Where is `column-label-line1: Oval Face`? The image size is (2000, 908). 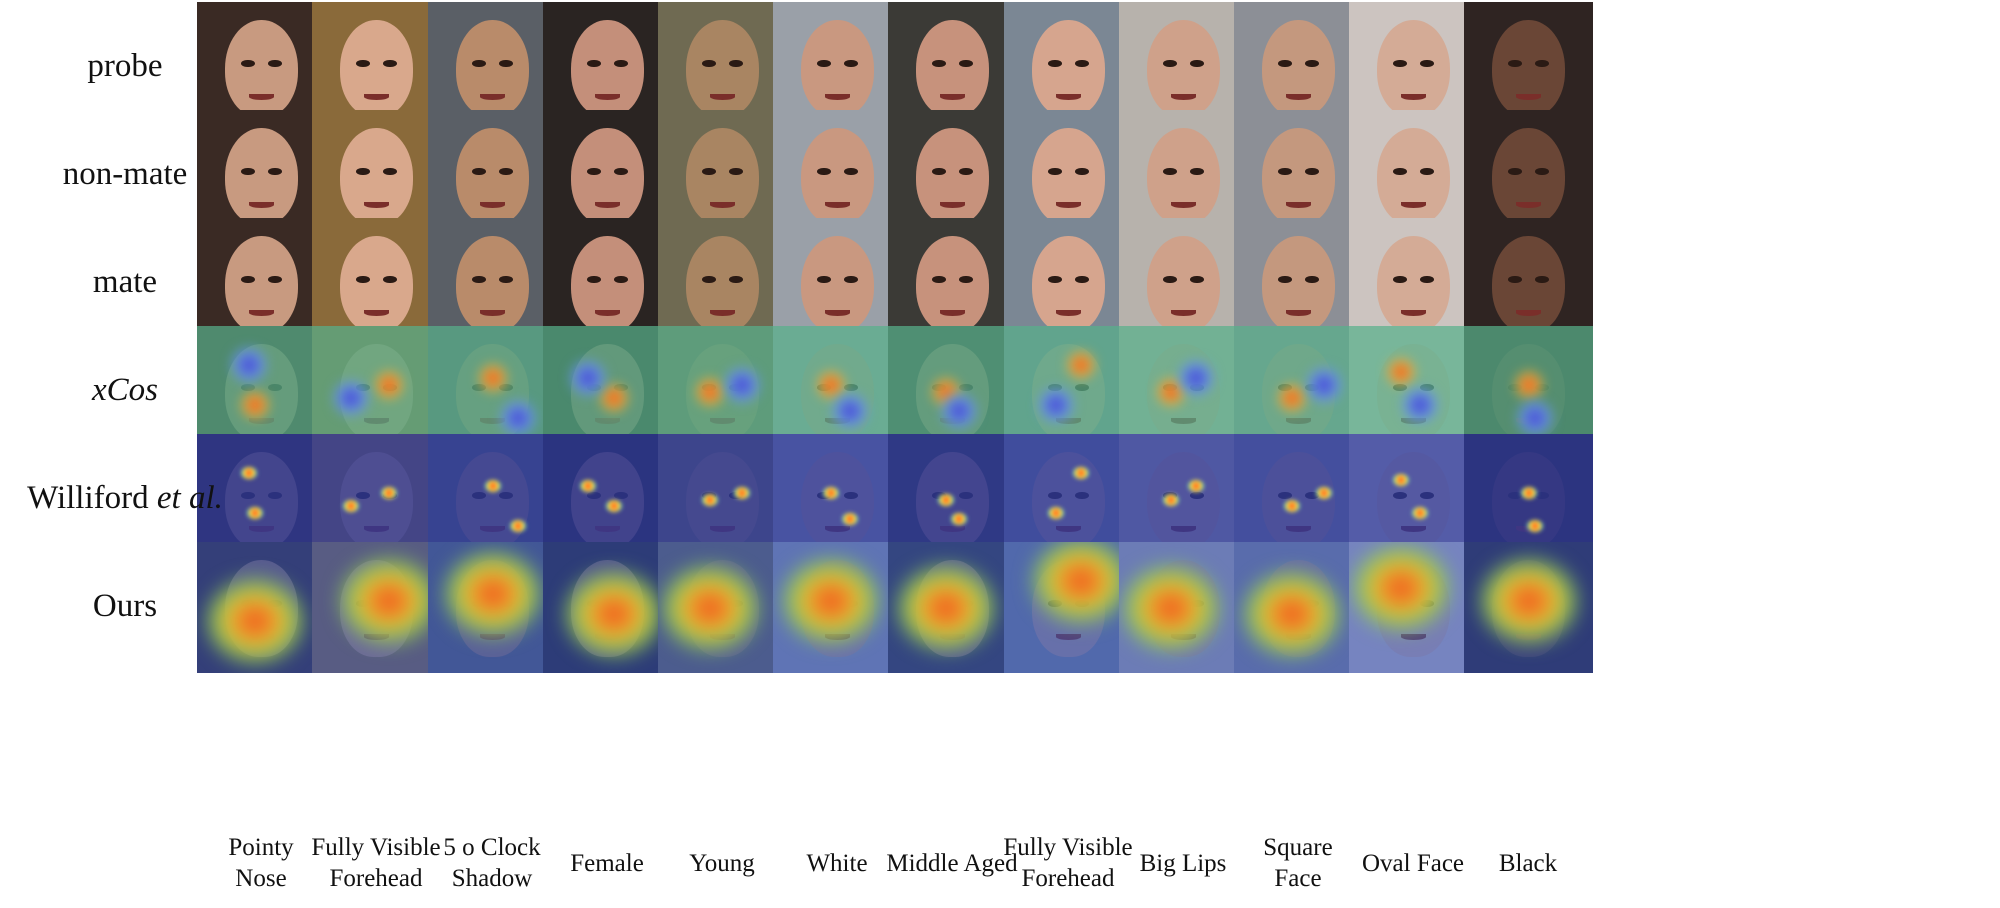 column-label-line1: Oval Face is located at coordinates (1413, 863).